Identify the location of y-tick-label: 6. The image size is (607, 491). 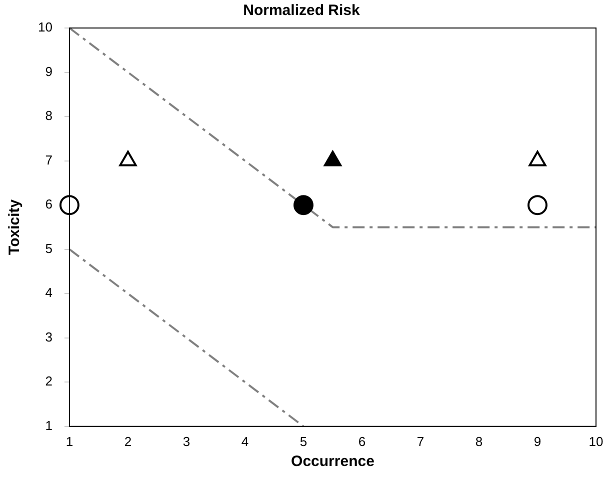
(48, 204).